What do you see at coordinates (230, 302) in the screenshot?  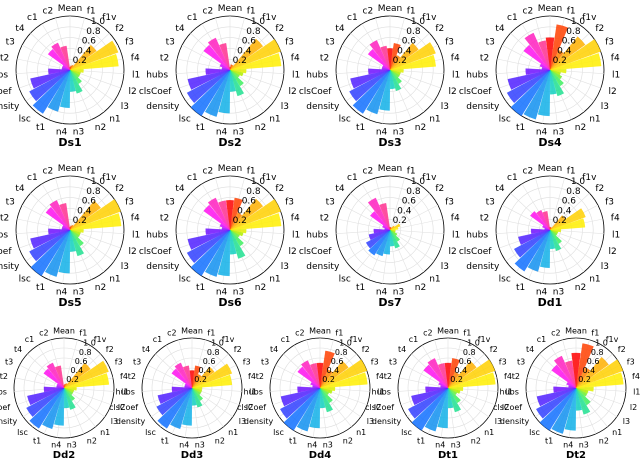 I see `panel-title: Ds6` at bounding box center [230, 302].